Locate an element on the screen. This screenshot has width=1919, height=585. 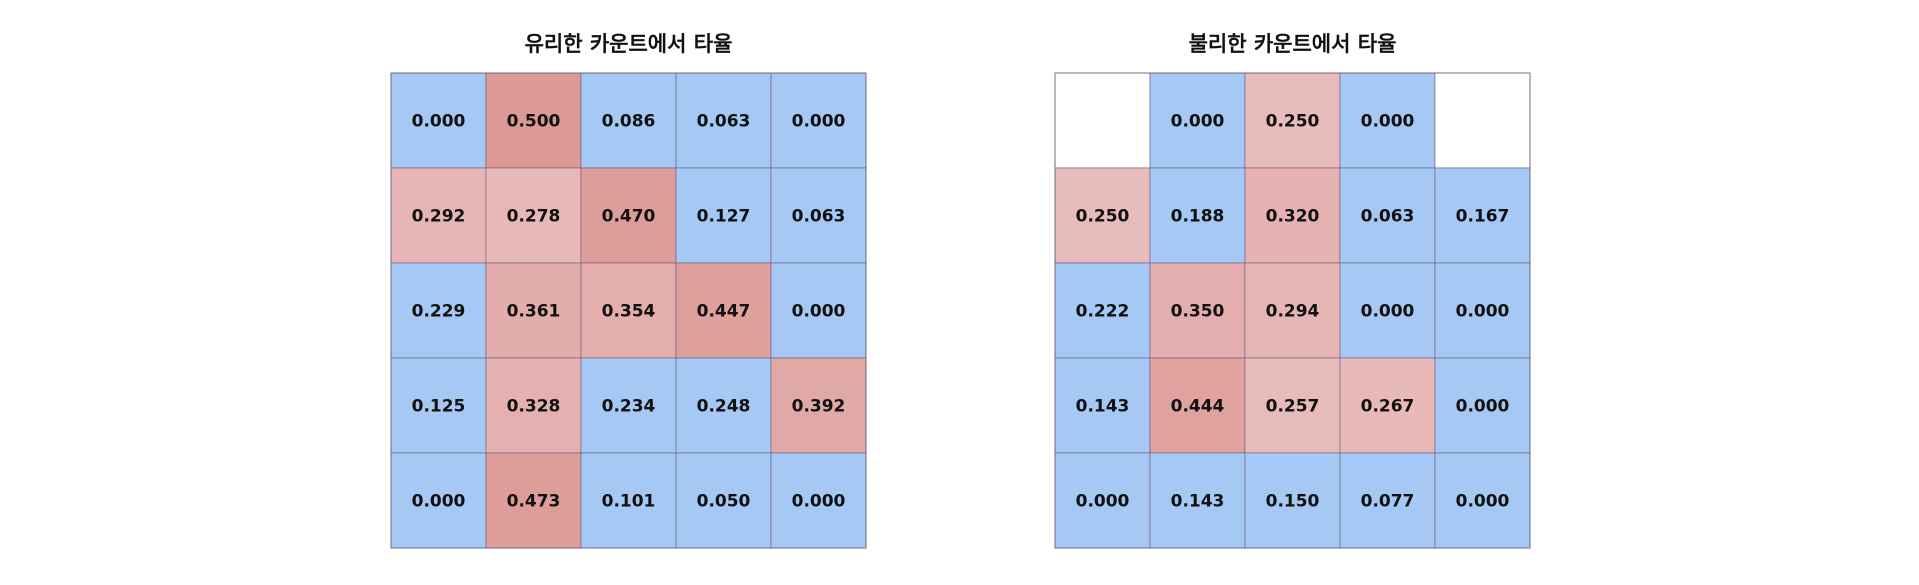
cell-value-label: 0.350 is located at coordinates (1198, 312).